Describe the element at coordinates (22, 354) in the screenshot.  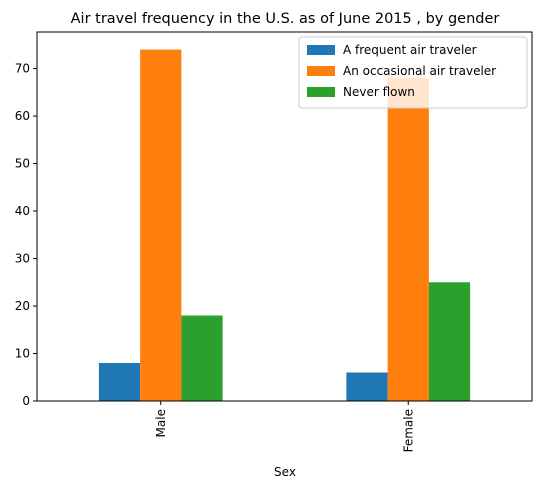
I see `y-tick-label: 10` at that location.